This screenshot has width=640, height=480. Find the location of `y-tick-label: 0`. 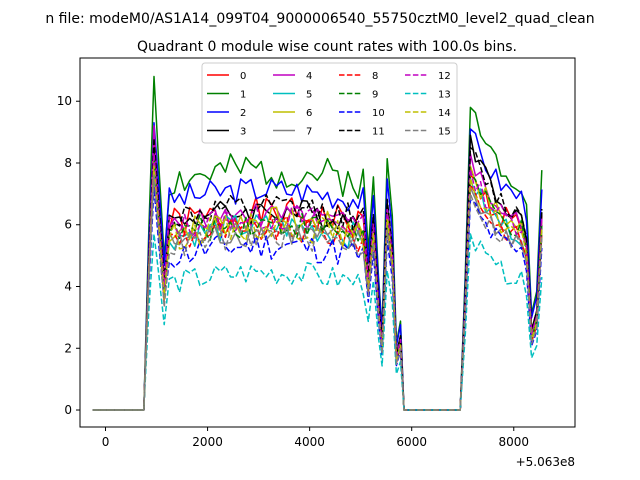

y-tick-label: 0 is located at coordinates (68, 410).